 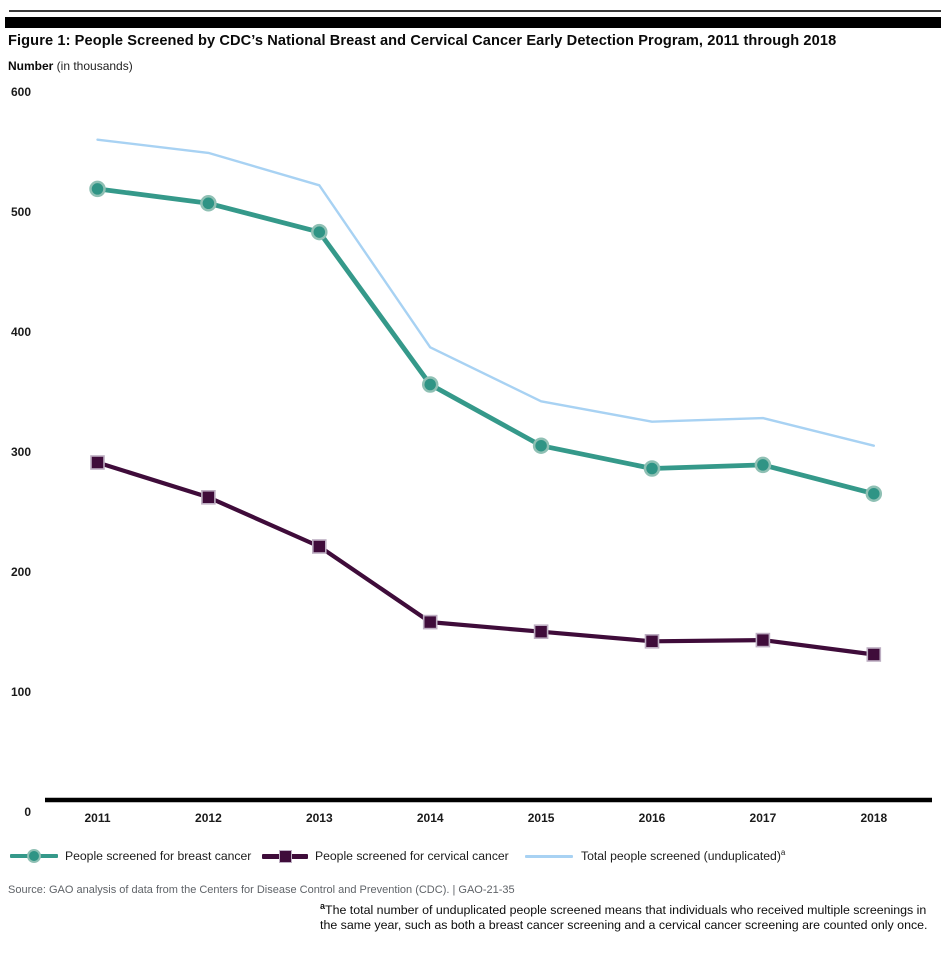 What do you see at coordinates (652, 818) in the screenshot?
I see `x-axis-tick-label: 2016` at bounding box center [652, 818].